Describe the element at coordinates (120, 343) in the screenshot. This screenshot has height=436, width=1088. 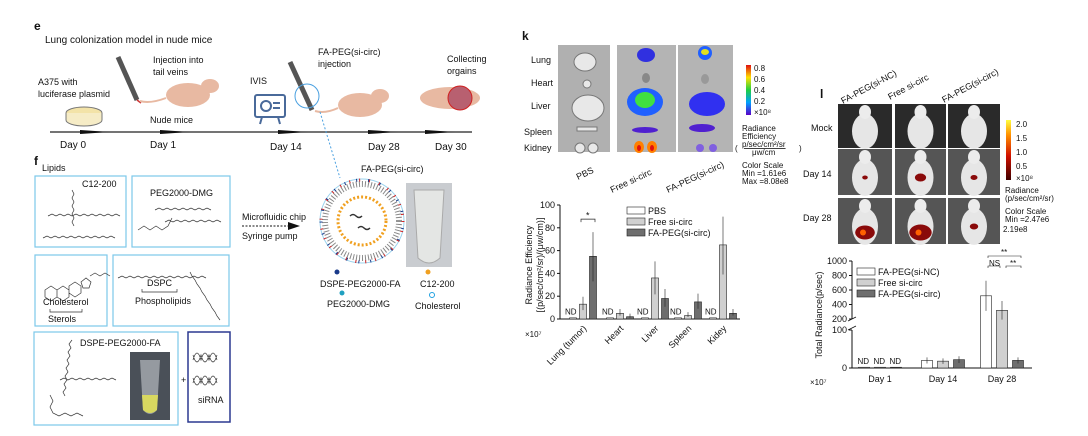
I see `dspe-peg2000-fa-label: DSPE-PEG2000-FA` at that location.